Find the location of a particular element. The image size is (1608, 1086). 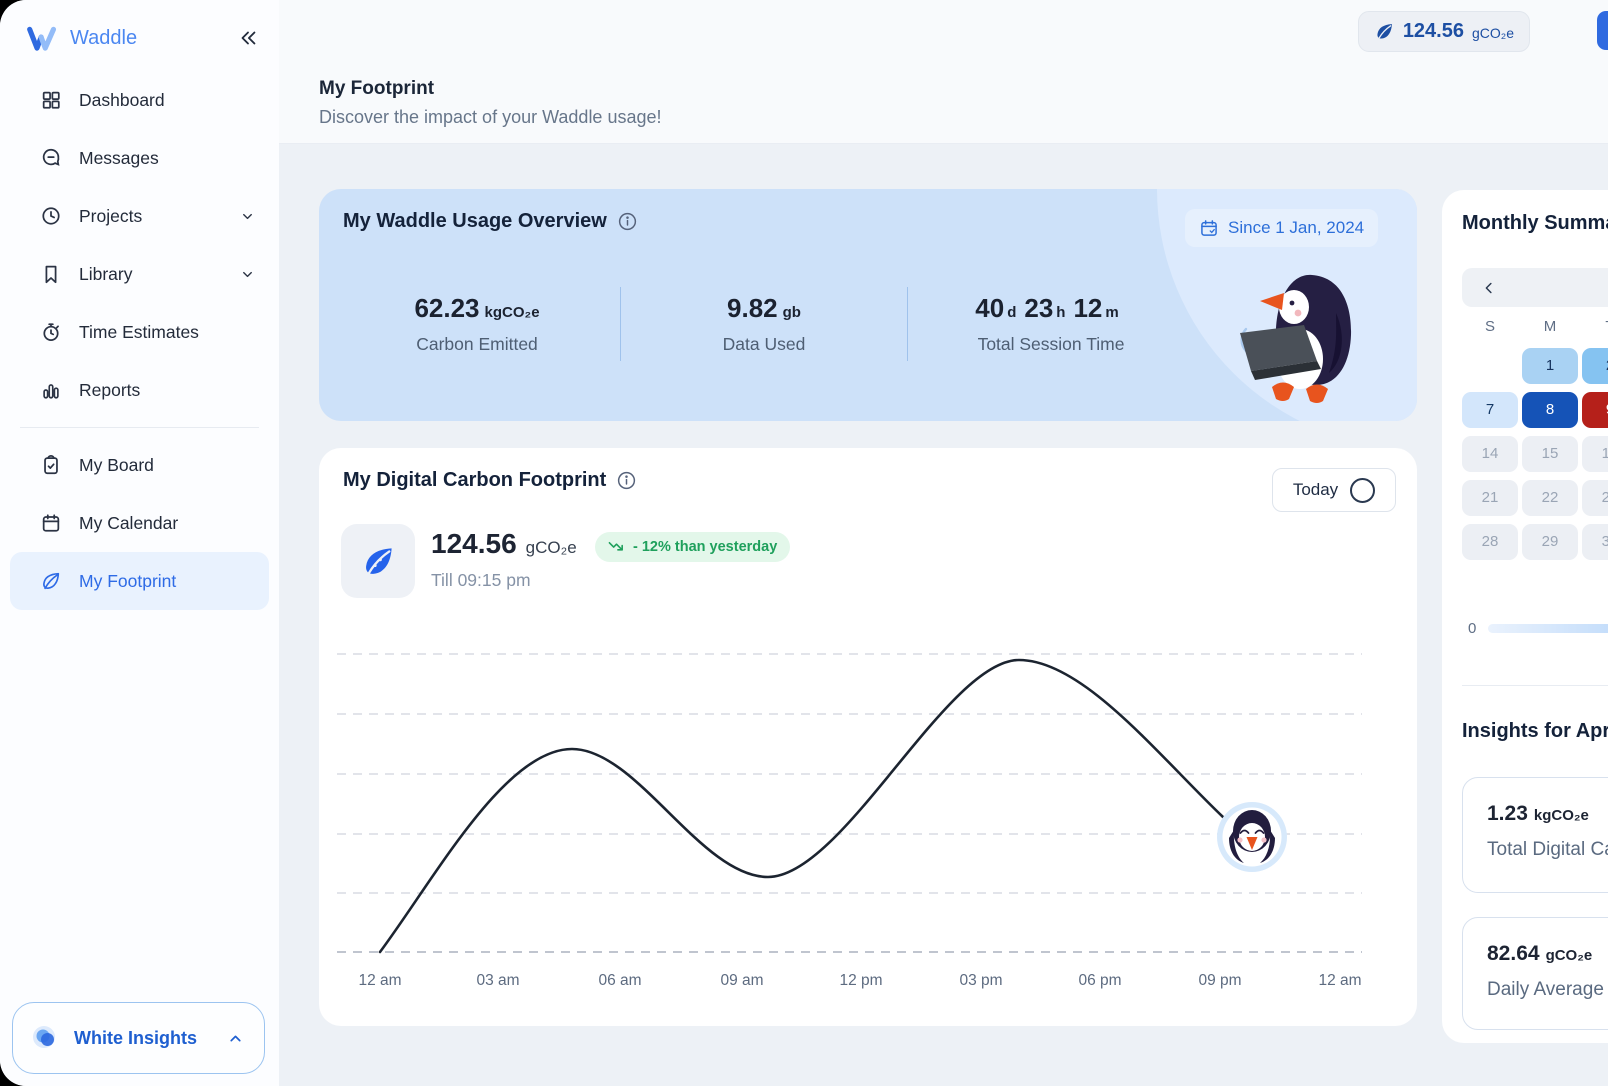

brand-name: Waddle is located at coordinates (104, 37).